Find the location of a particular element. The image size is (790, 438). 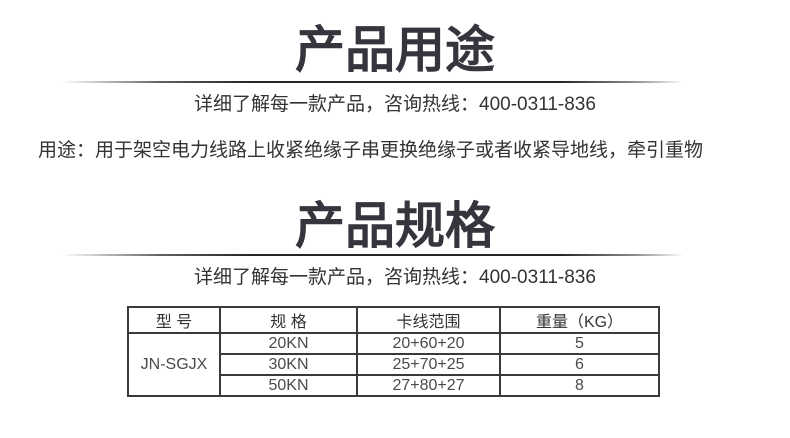

cell-spec: 20KN is located at coordinates (288, 343).